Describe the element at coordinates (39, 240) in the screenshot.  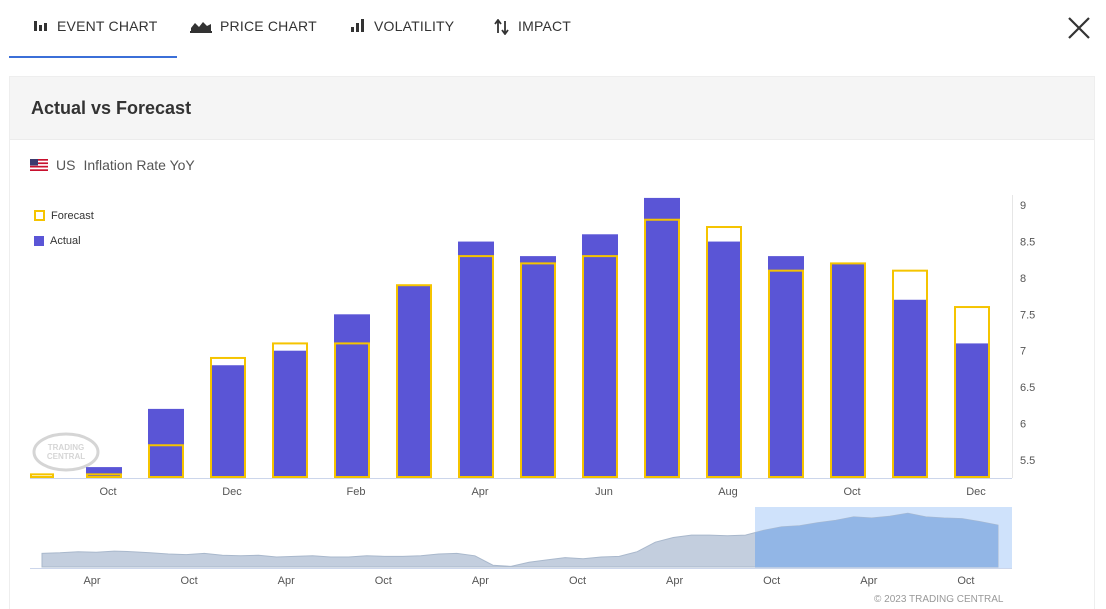
I see `actual-swatch` at that location.